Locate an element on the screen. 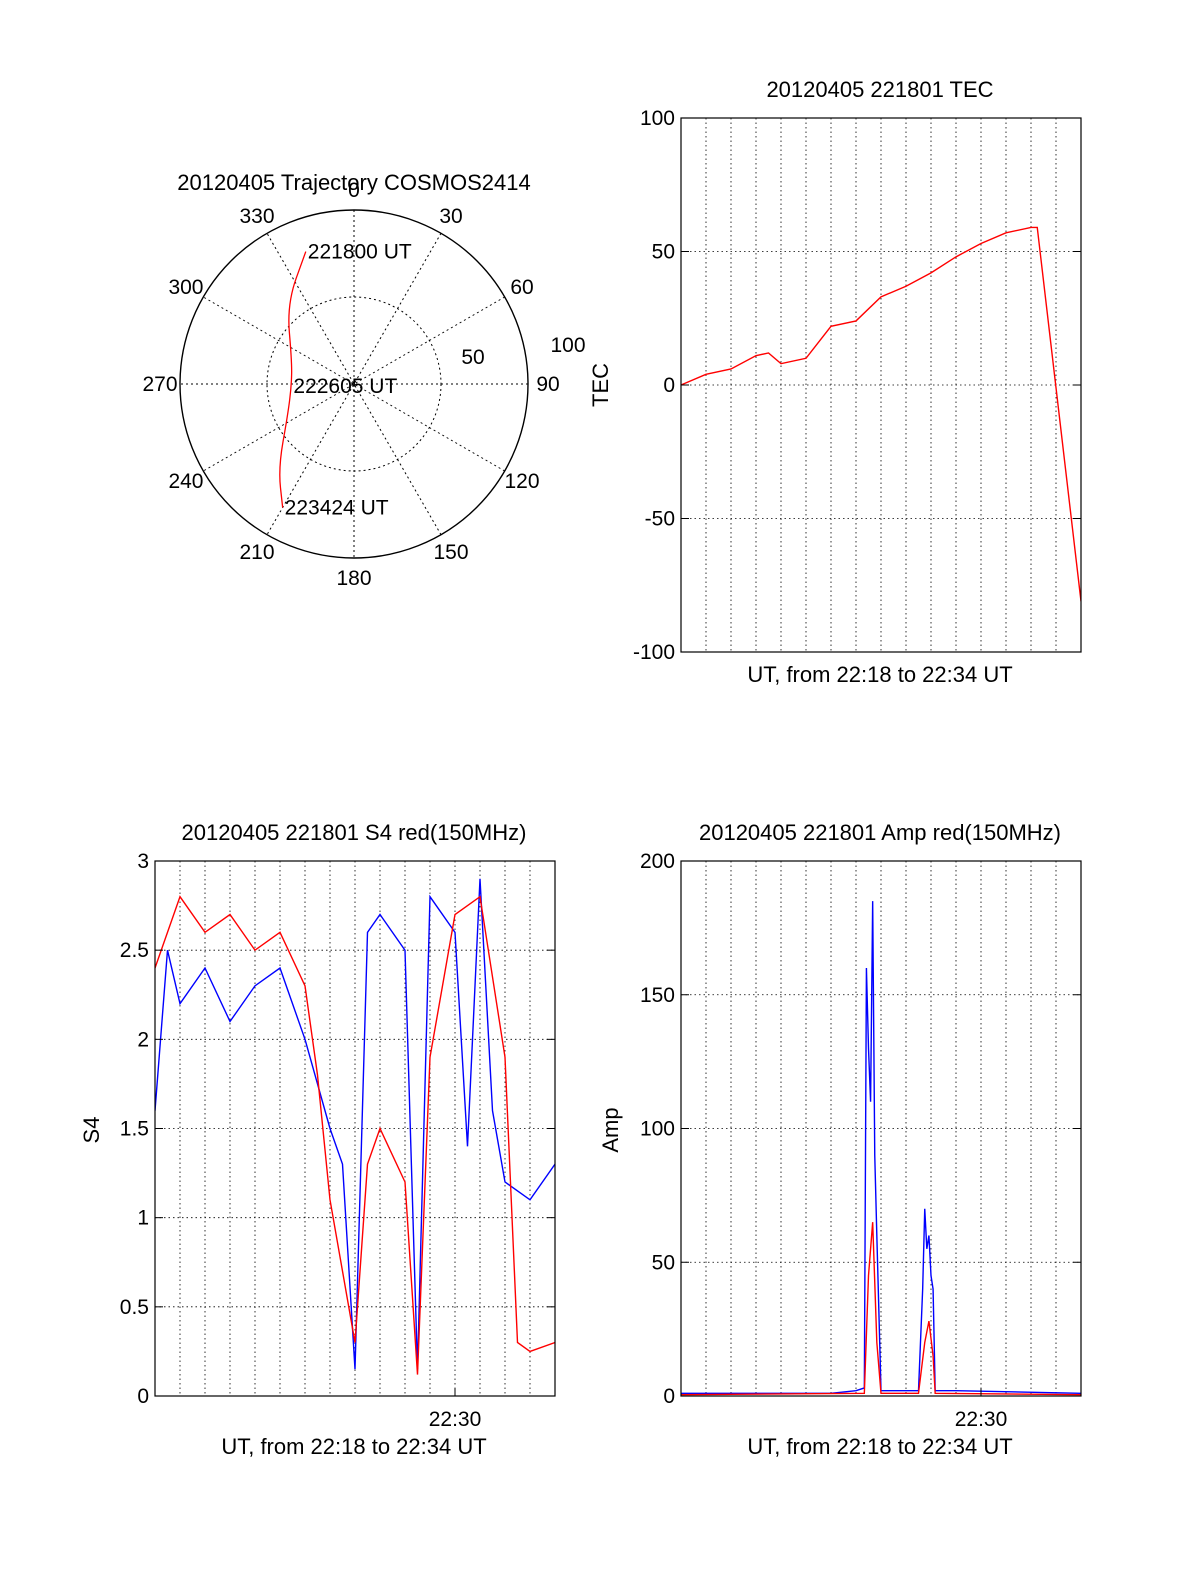 The height and width of the screenshot is (1575, 1200). s4-x-label: UT, from 22:18 to 22:34 UT is located at coordinates (353, 1446).